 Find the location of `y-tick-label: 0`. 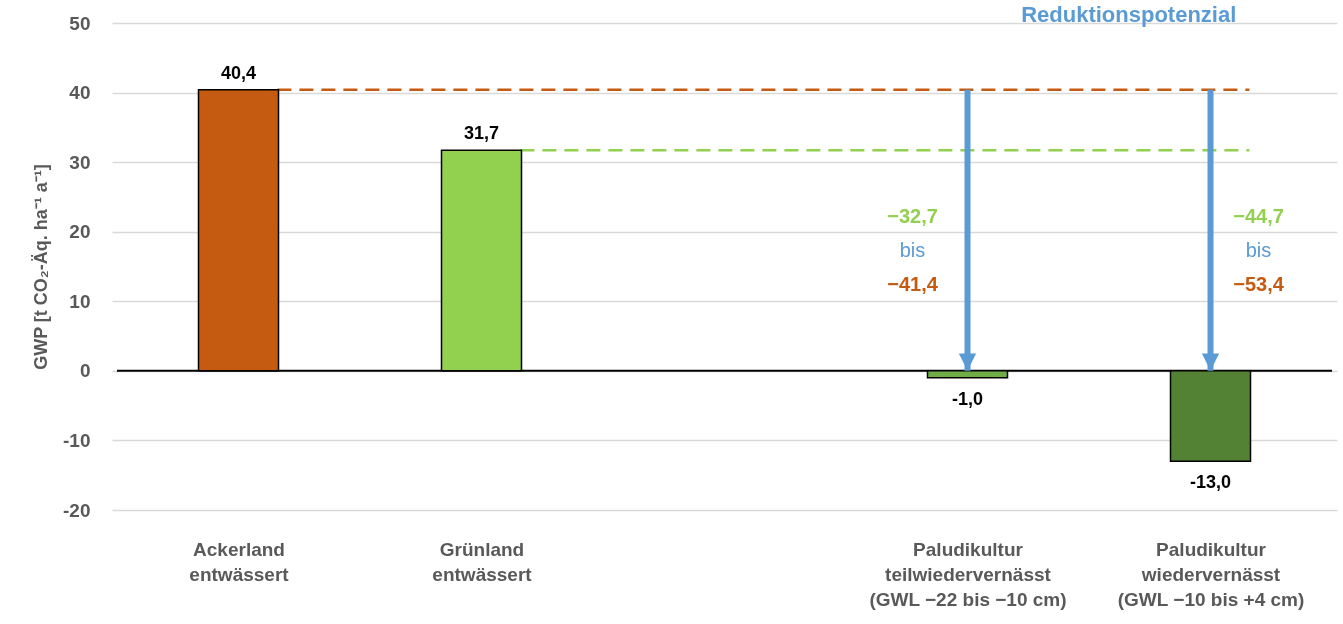

y-tick-label: 0 is located at coordinates (85, 371).